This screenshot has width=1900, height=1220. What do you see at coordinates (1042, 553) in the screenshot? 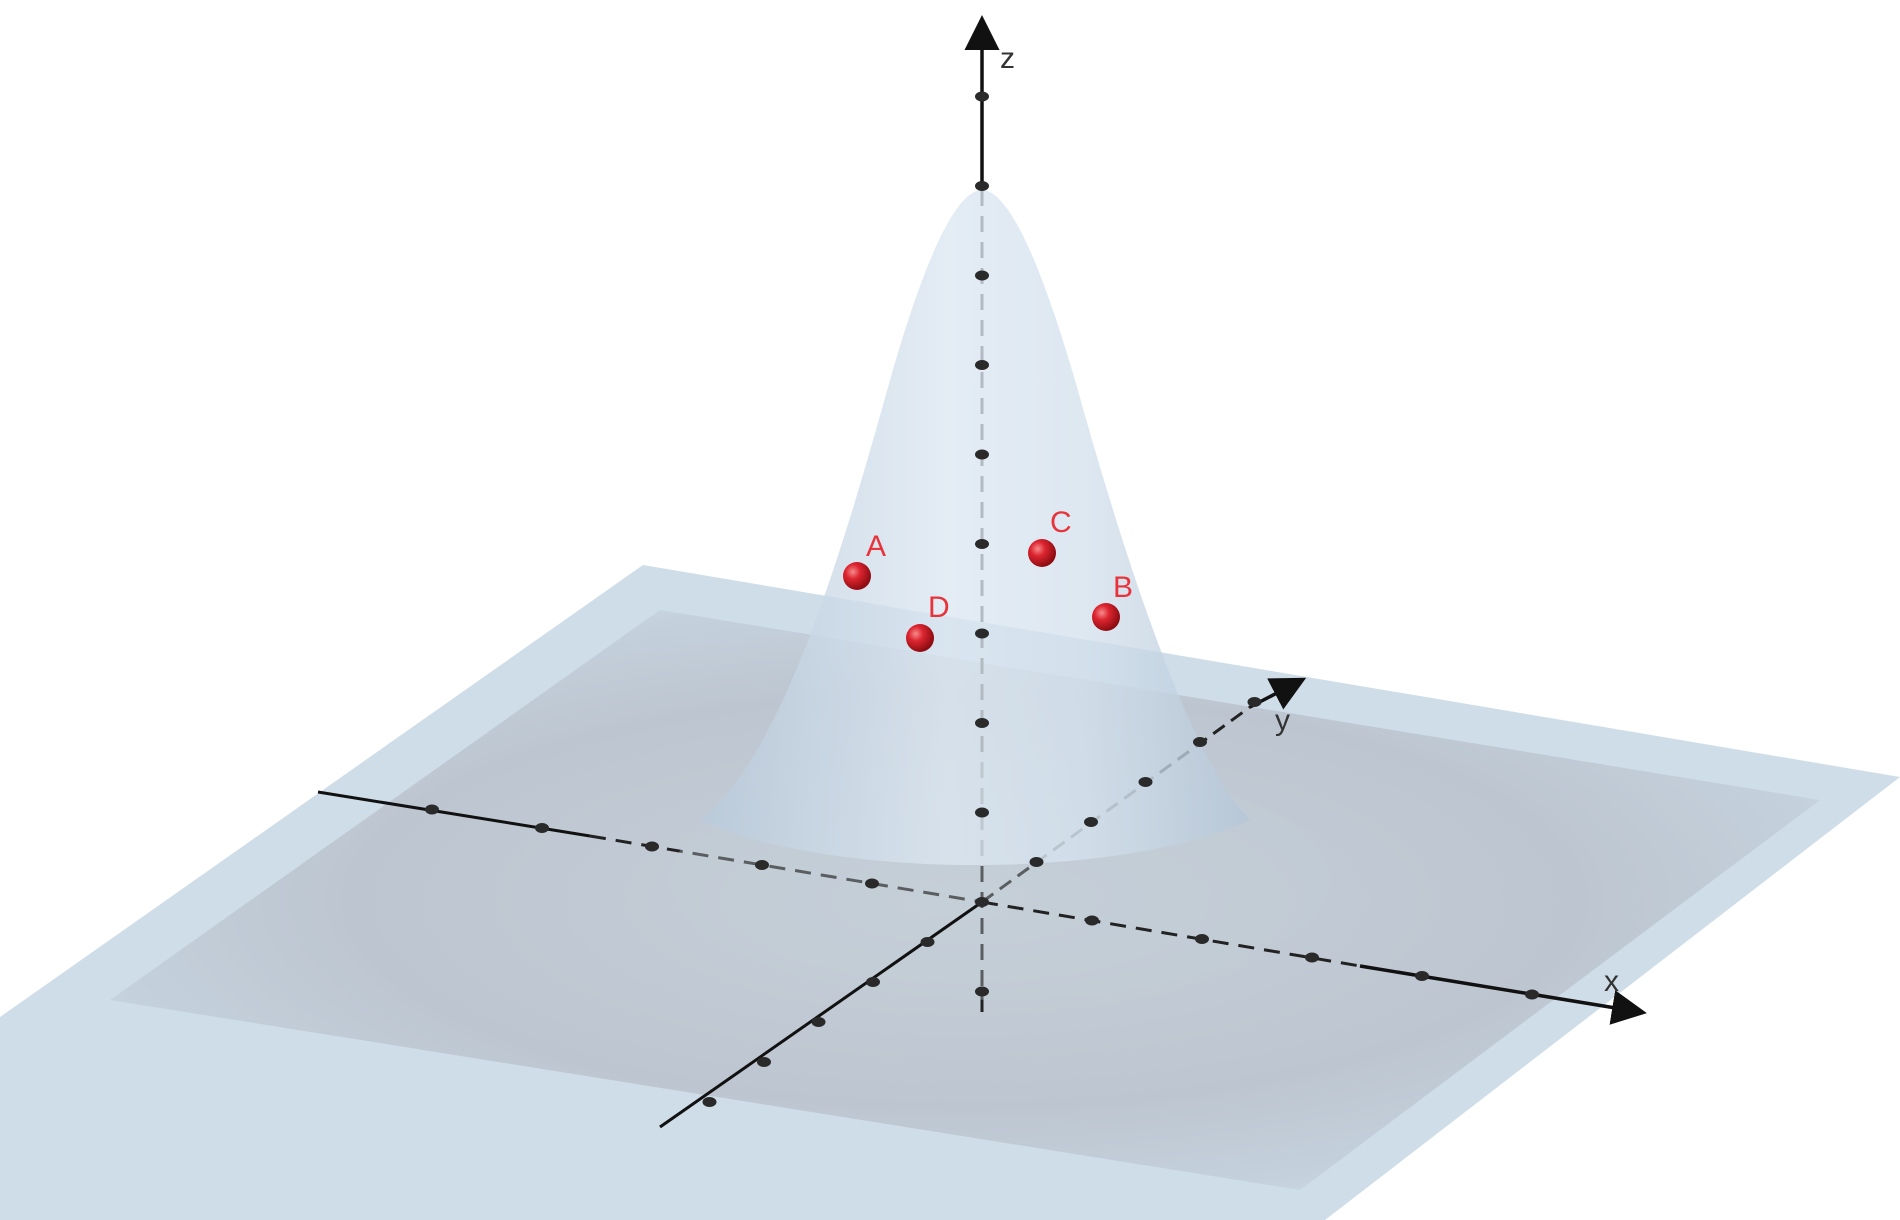
I see `point-C-marker` at bounding box center [1042, 553].